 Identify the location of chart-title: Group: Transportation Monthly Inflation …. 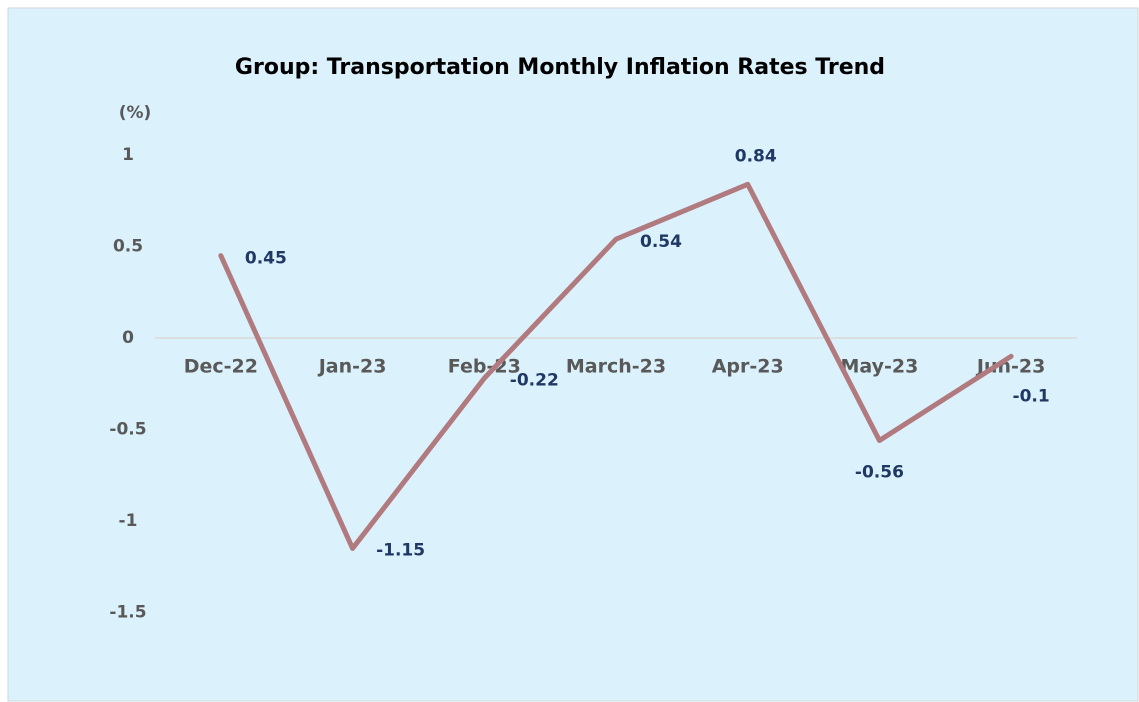
(560, 67).